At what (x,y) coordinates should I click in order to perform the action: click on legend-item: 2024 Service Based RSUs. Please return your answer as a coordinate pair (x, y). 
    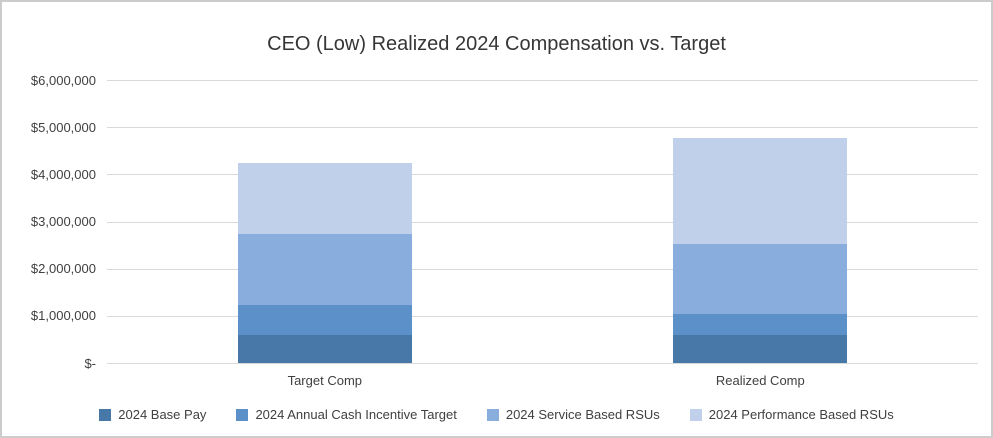
    Looking at the image, I should click on (573, 414).